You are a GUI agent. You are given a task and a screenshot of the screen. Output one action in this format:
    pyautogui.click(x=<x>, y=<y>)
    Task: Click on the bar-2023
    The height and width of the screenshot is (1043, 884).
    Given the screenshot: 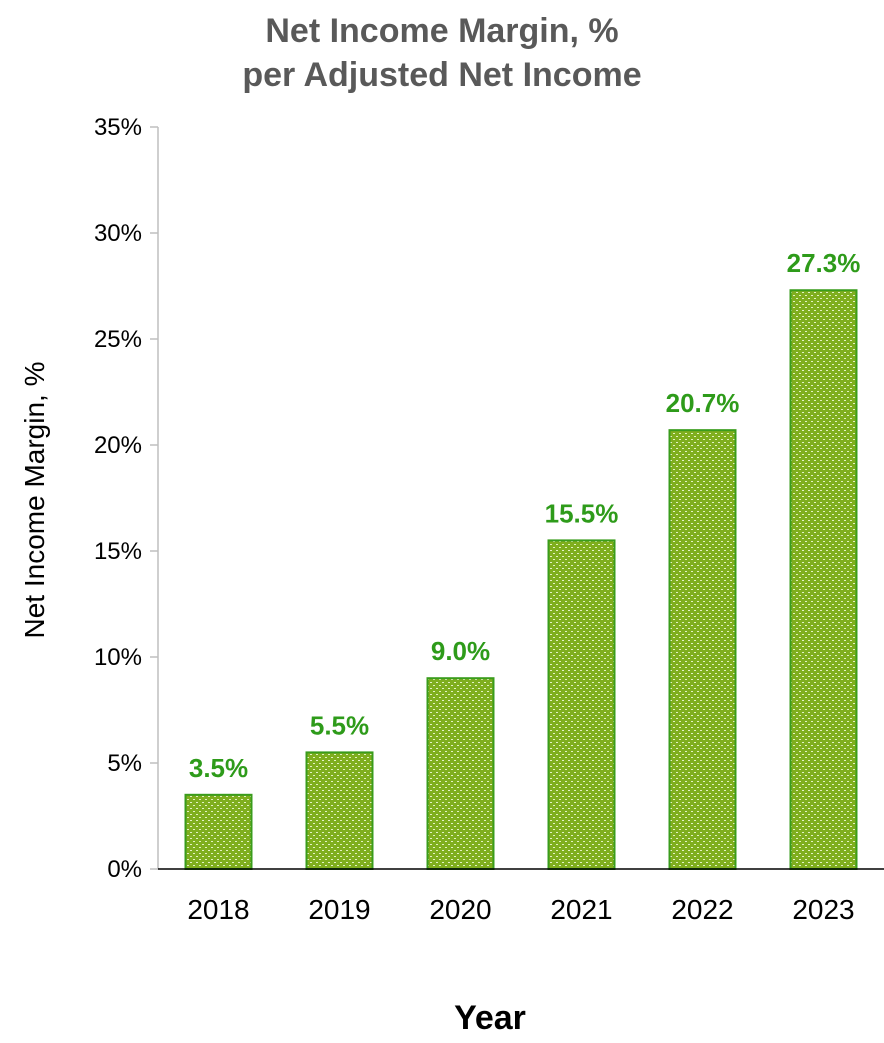 What is the action you would take?
    pyautogui.click(x=823, y=579)
    